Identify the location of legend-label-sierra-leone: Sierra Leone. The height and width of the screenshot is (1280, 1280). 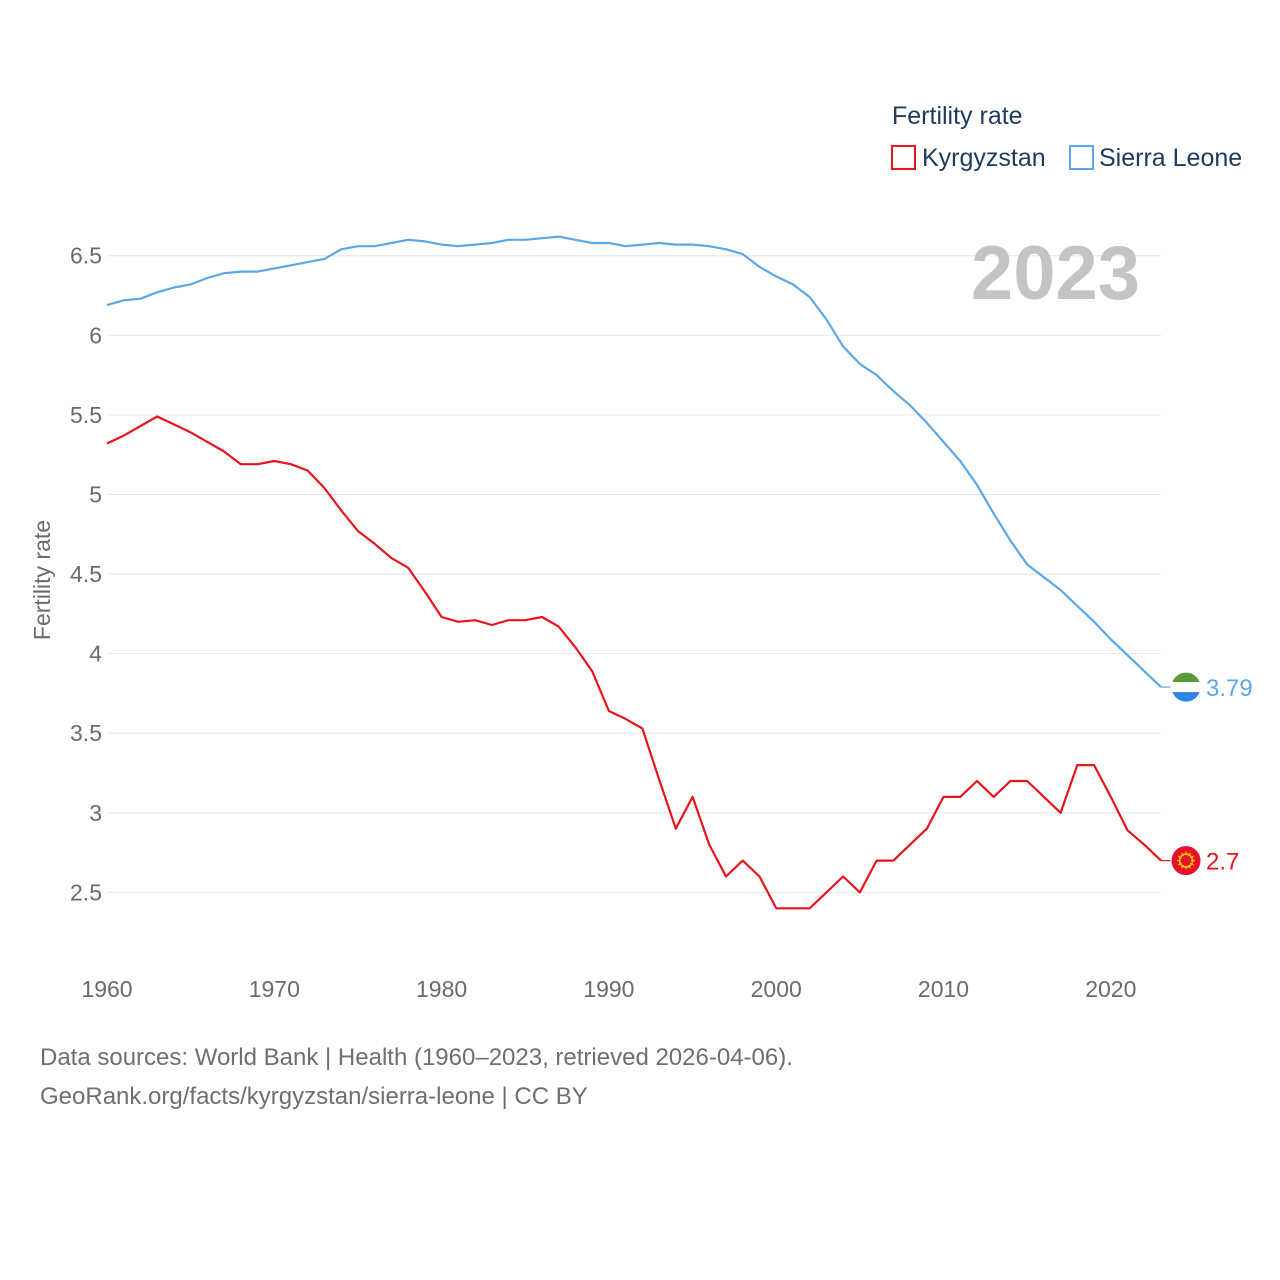
(1170, 158).